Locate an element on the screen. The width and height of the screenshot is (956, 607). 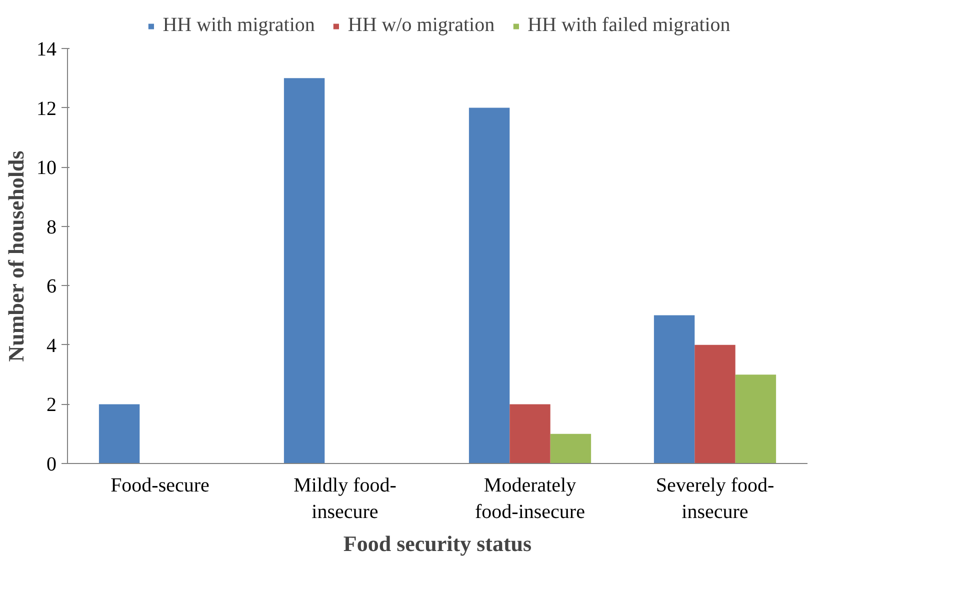
y-tick-label: 4 is located at coordinates (51, 345).